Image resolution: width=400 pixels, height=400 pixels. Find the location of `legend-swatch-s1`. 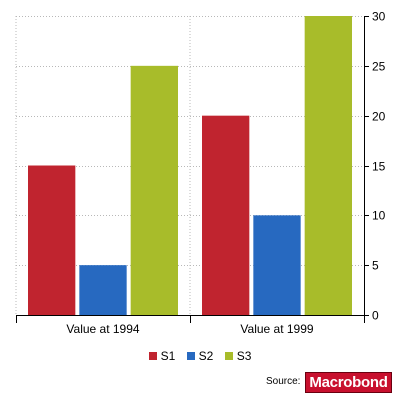

legend-swatch-s1 is located at coordinates (152, 356).